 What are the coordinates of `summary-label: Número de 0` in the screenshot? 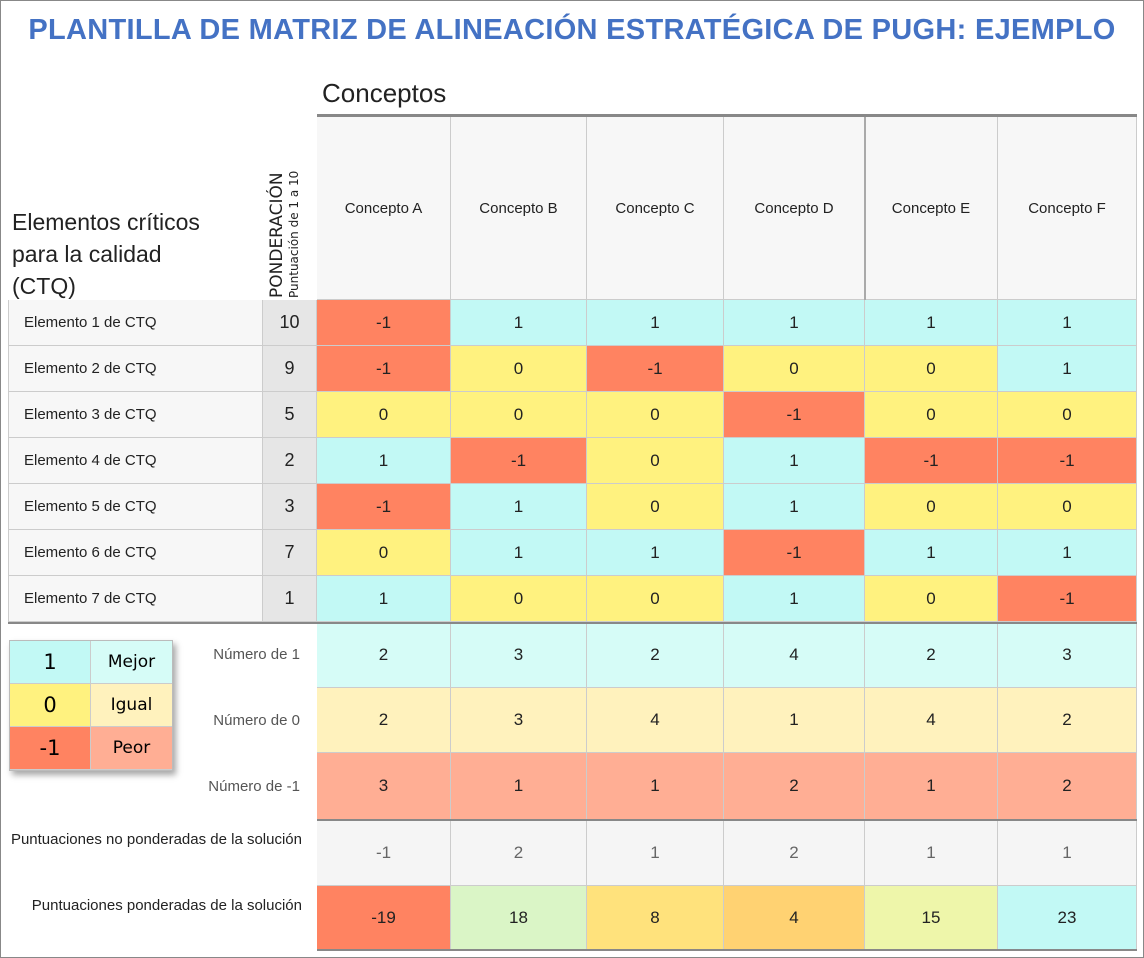 It's located at (256, 720).